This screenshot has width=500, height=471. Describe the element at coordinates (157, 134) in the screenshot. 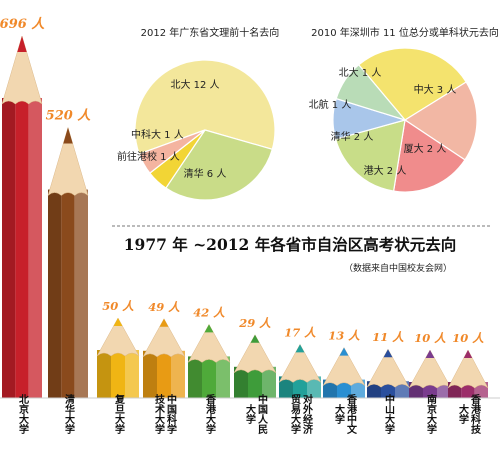

I see `pie-slice-label: 中科大 1 人` at that location.